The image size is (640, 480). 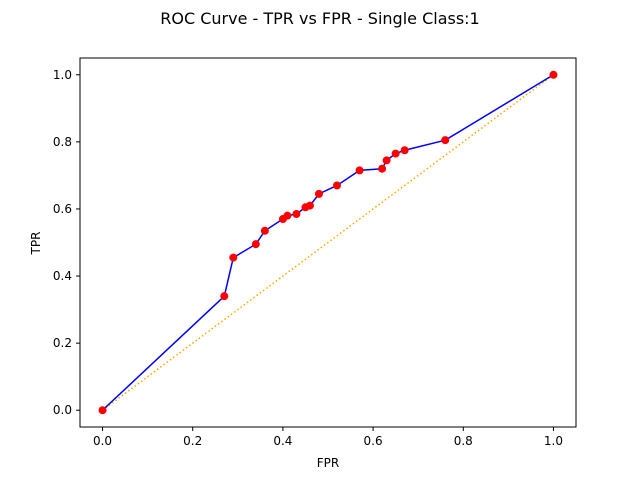 What do you see at coordinates (192, 441) in the screenshot?
I see `x-tick-label-1: 0.2` at bounding box center [192, 441].